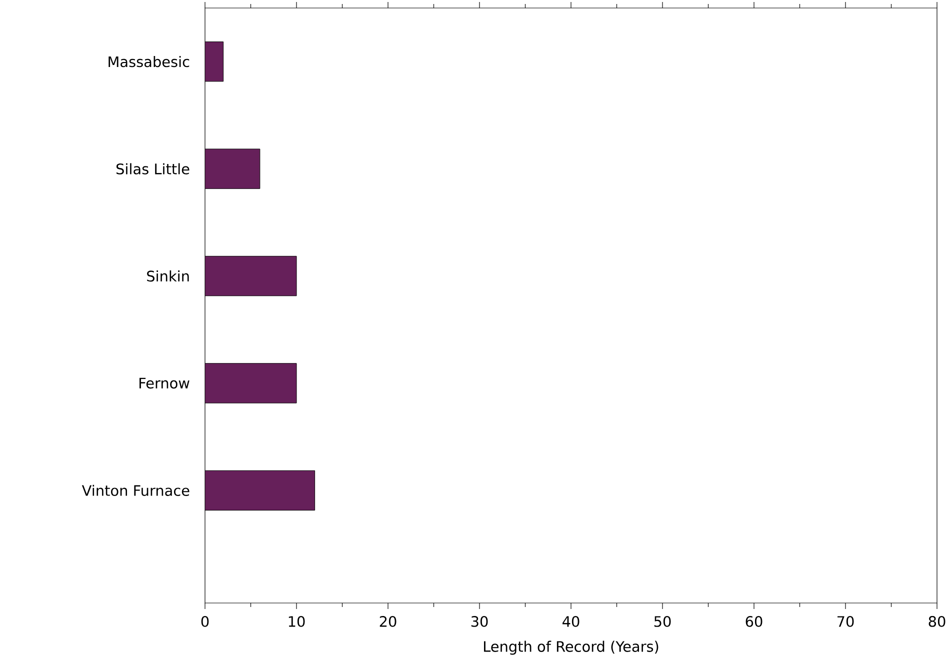 This screenshot has width=951, height=660. Describe the element at coordinates (168, 276) in the screenshot. I see `y-tick-label: Sinkin` at that location.